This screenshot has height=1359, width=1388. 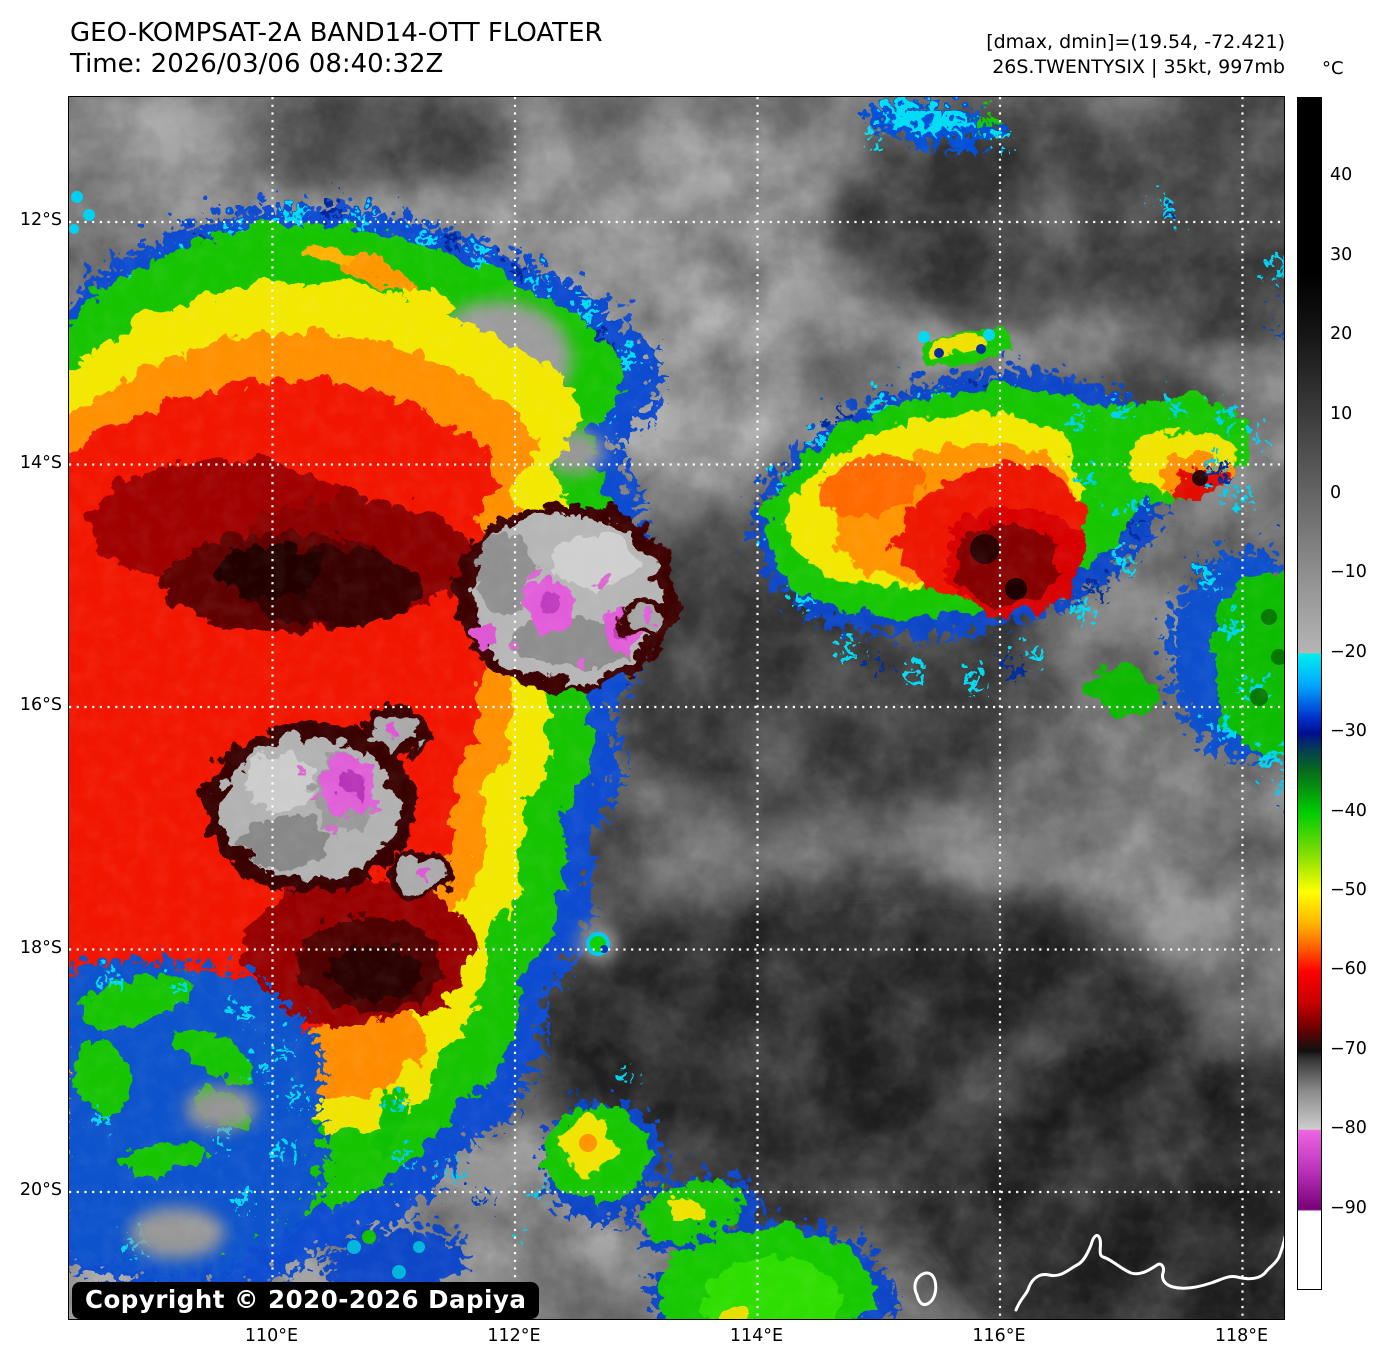 I want to click on colorbar-tick-label: −30, so click(x=1348, y=731).